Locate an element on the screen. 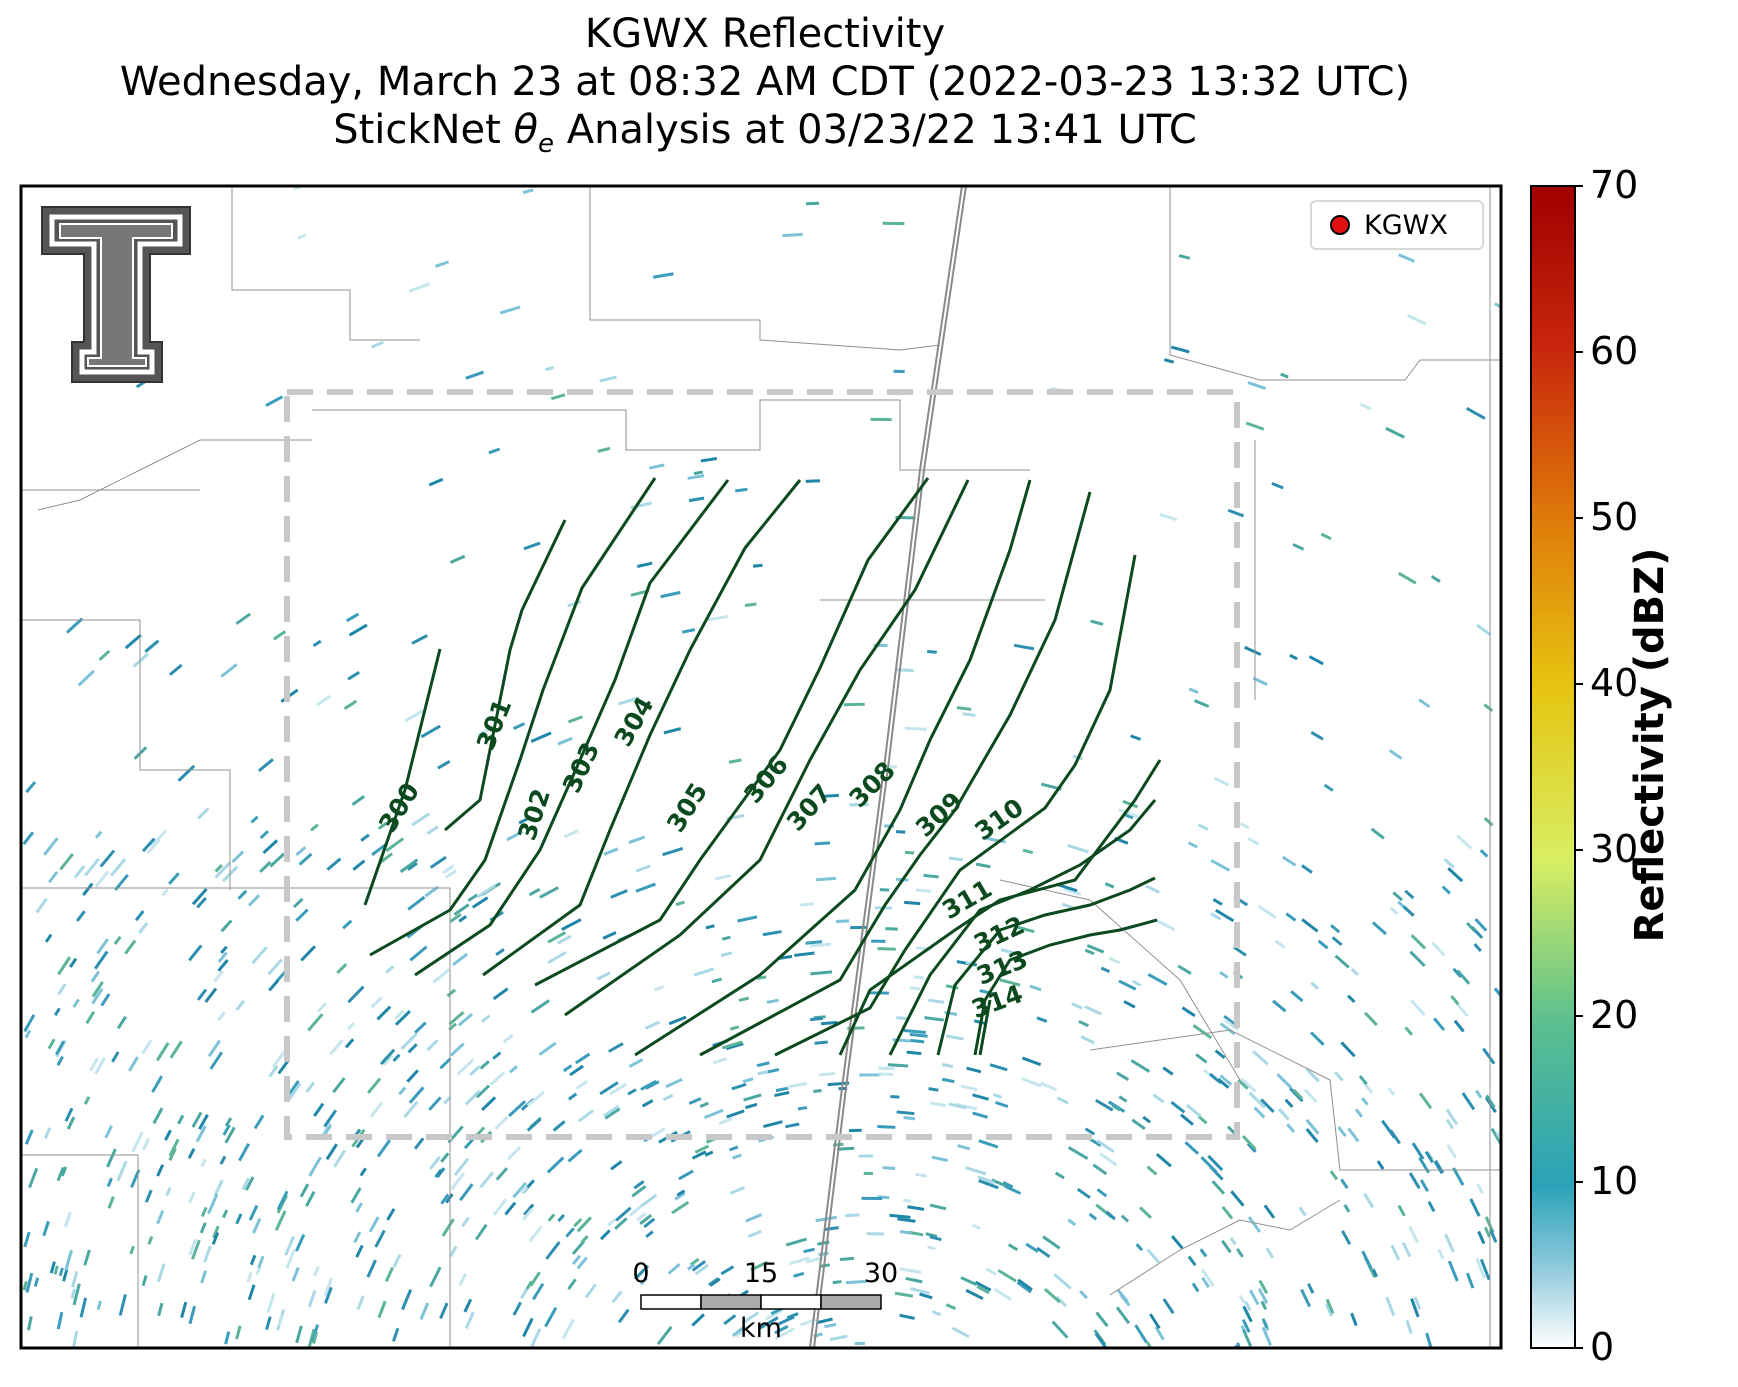  colorbar-tick-label: 20 is located at coordinates (1614, 1015).